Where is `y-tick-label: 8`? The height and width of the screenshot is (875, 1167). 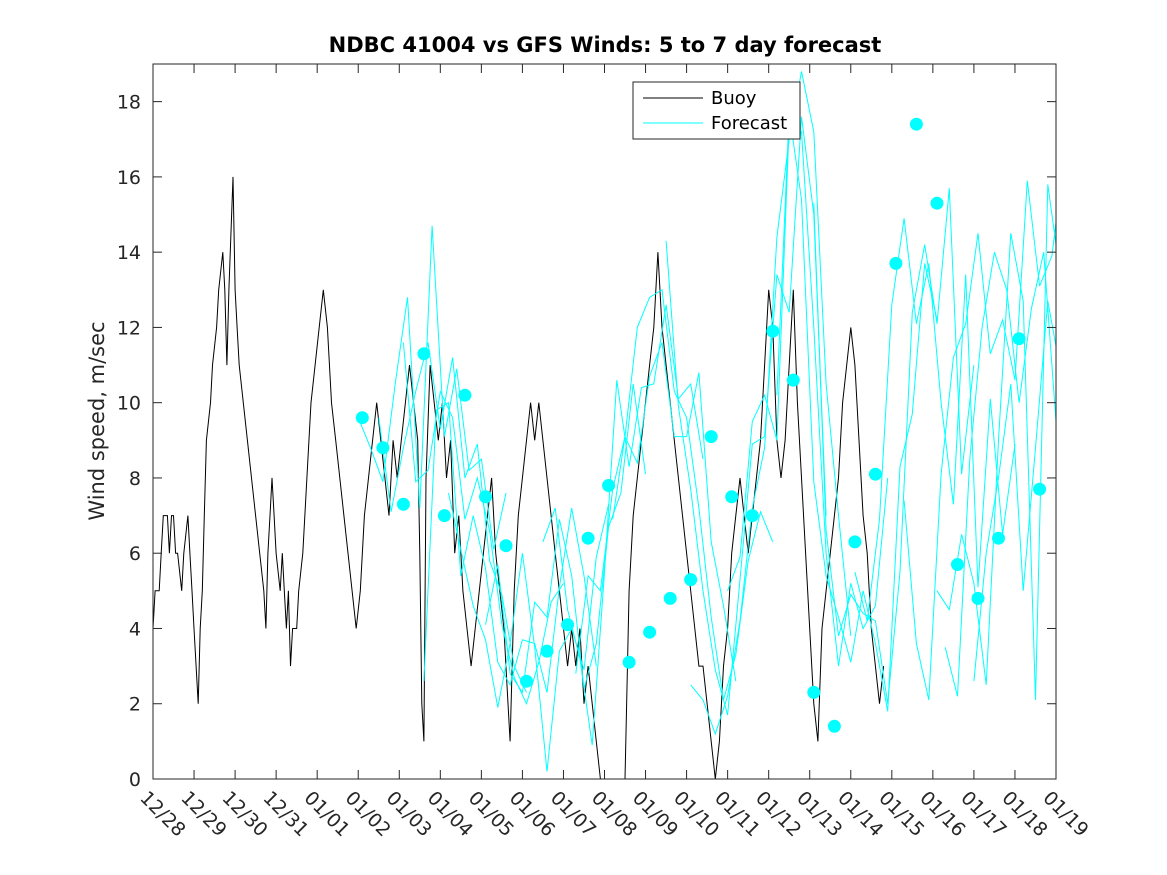 y-tick-label: 8 is located at coordinates (135, 479).